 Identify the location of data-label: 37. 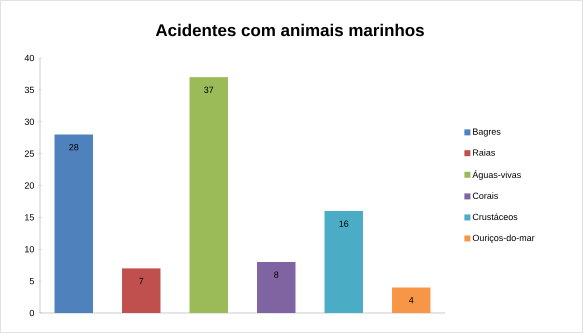
(209, 89).